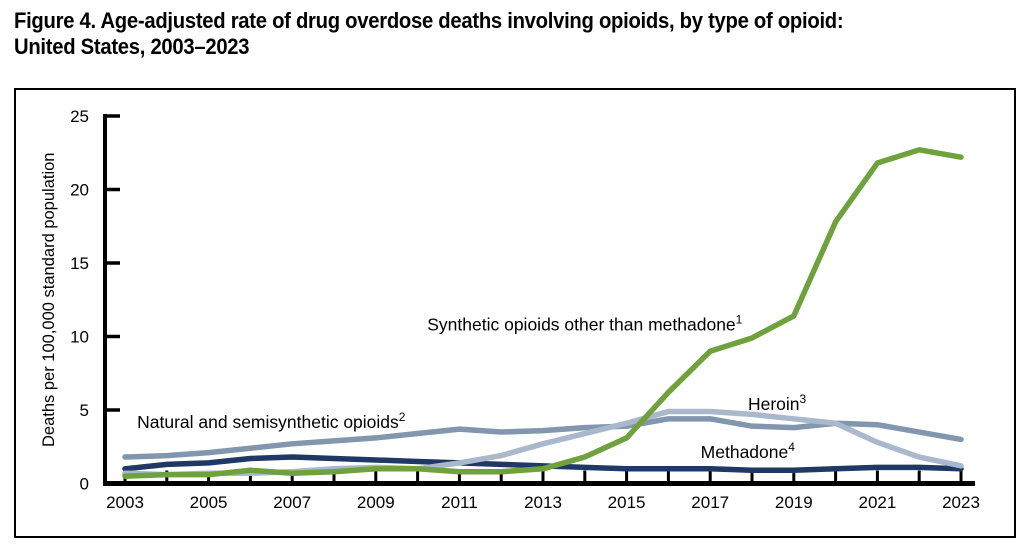  Describe the element at coordinates (132, 46) in the screenshot. I see `figure-title-line2: United States, 2003–2023` at that location.